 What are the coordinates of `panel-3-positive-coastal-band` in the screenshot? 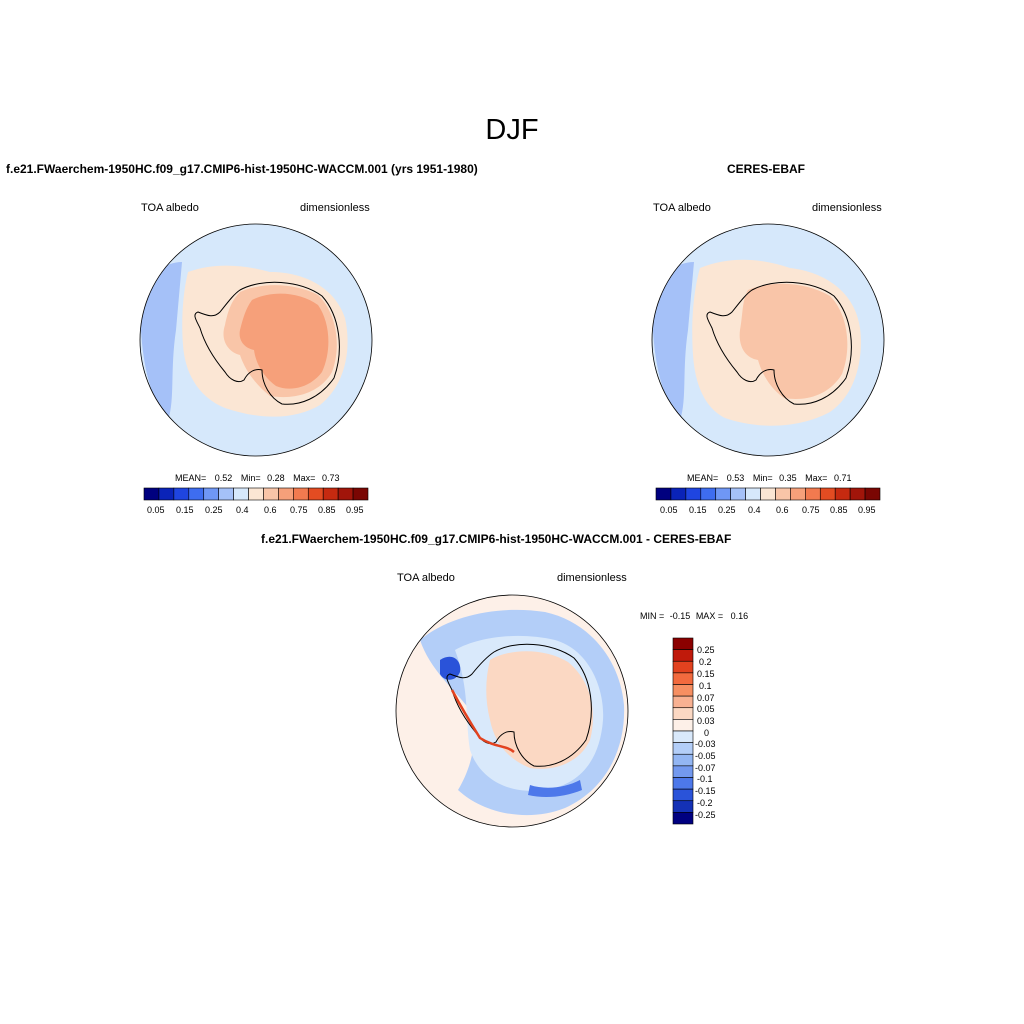 It's located at (482, 721).